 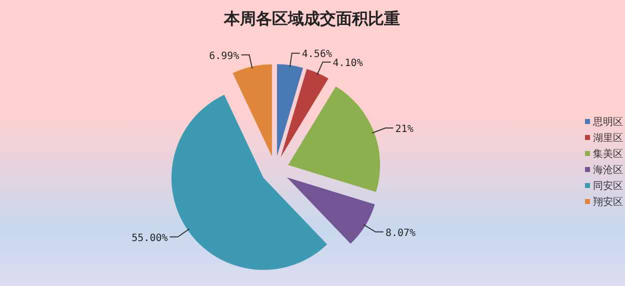 What do you see at coordinates (608, 186) in the screenshot?
I see `legend-label: 同安区` at bounding box center [608, 186].